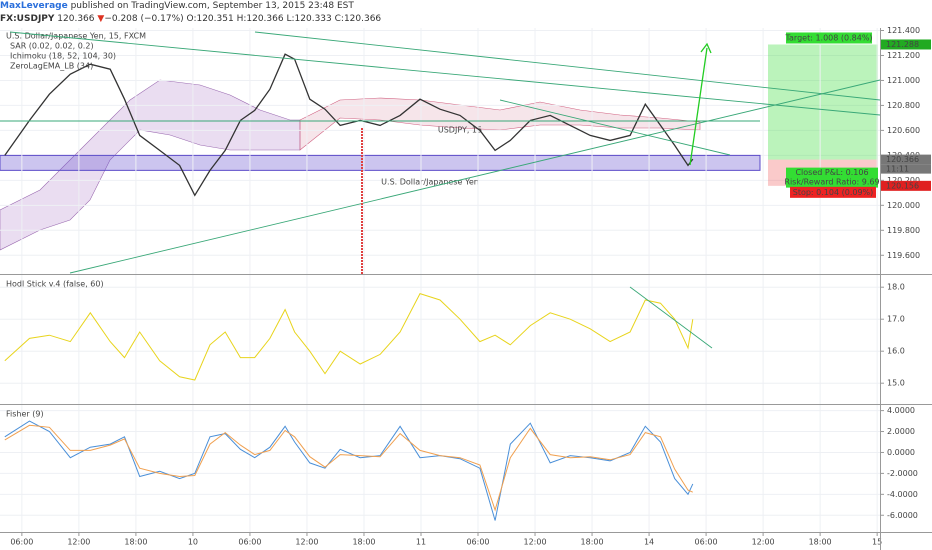 The height and width of the screenshot is (550, 932). Describe the element at coordinates (902, 185) in the screenshot. I see `price-label: 120.156` at that location.